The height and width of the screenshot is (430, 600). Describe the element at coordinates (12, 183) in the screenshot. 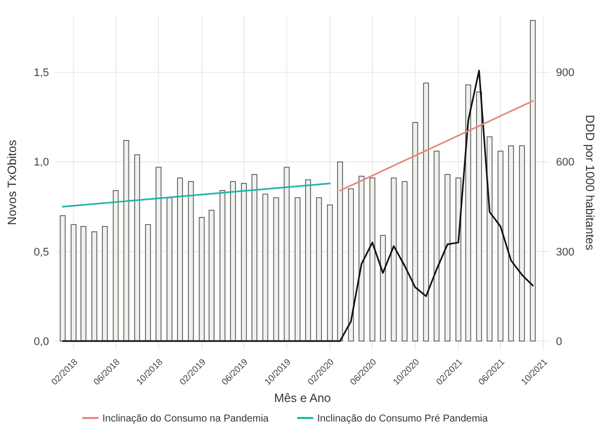

I see `y-axis-title: Novos TxObitos` at that location.